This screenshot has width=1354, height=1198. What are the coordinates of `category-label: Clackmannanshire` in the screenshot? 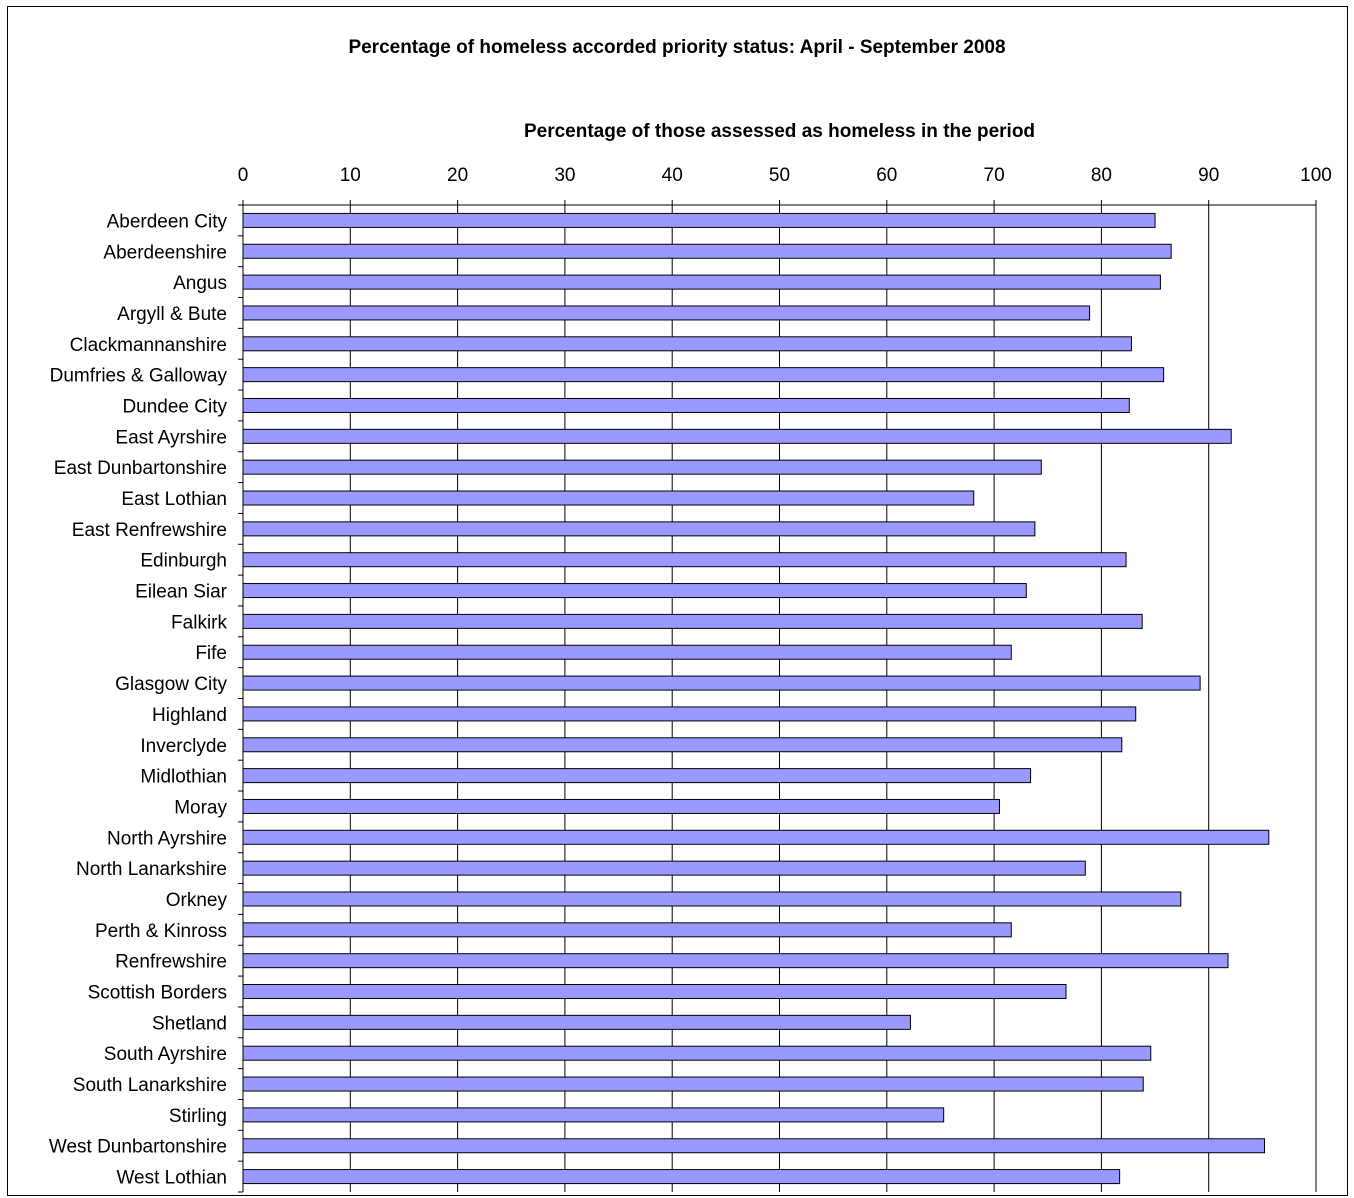 It's located at (148, 345).